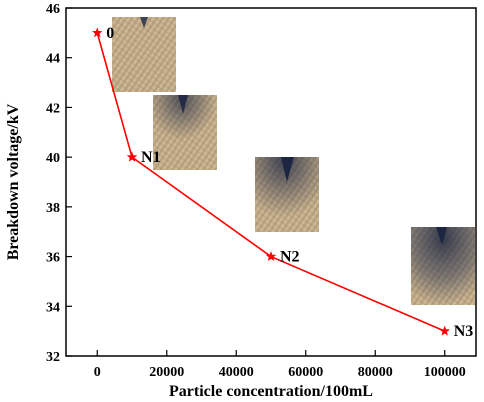  Describe the element at coordinates (185, 132) in the screenshot. I see `photo-sample-n1` at that location.